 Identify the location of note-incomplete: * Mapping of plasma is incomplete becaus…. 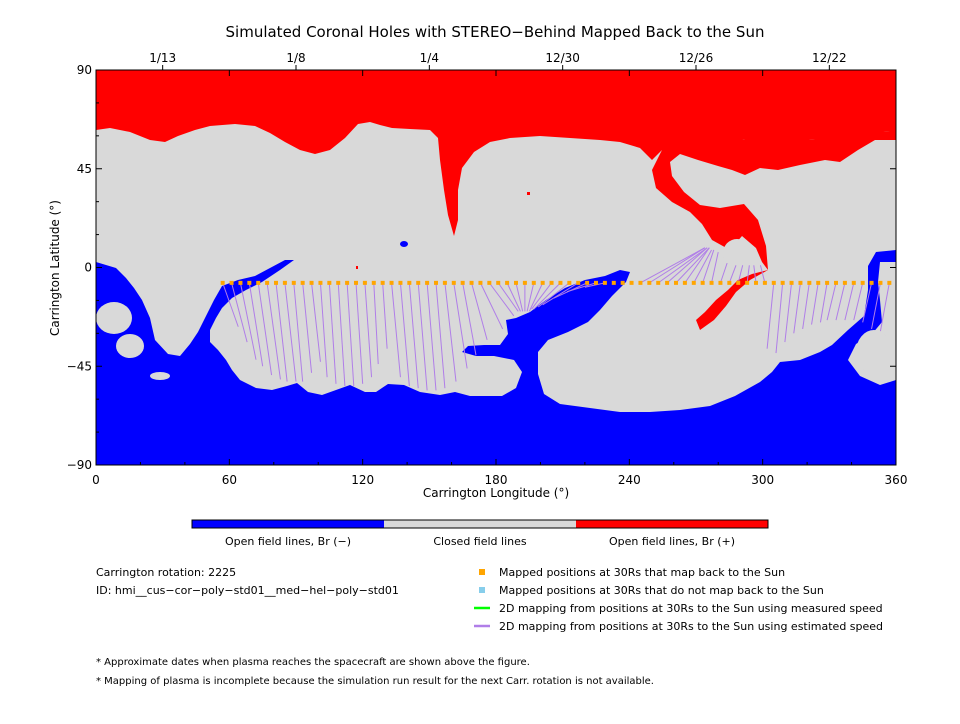
(375, 681).